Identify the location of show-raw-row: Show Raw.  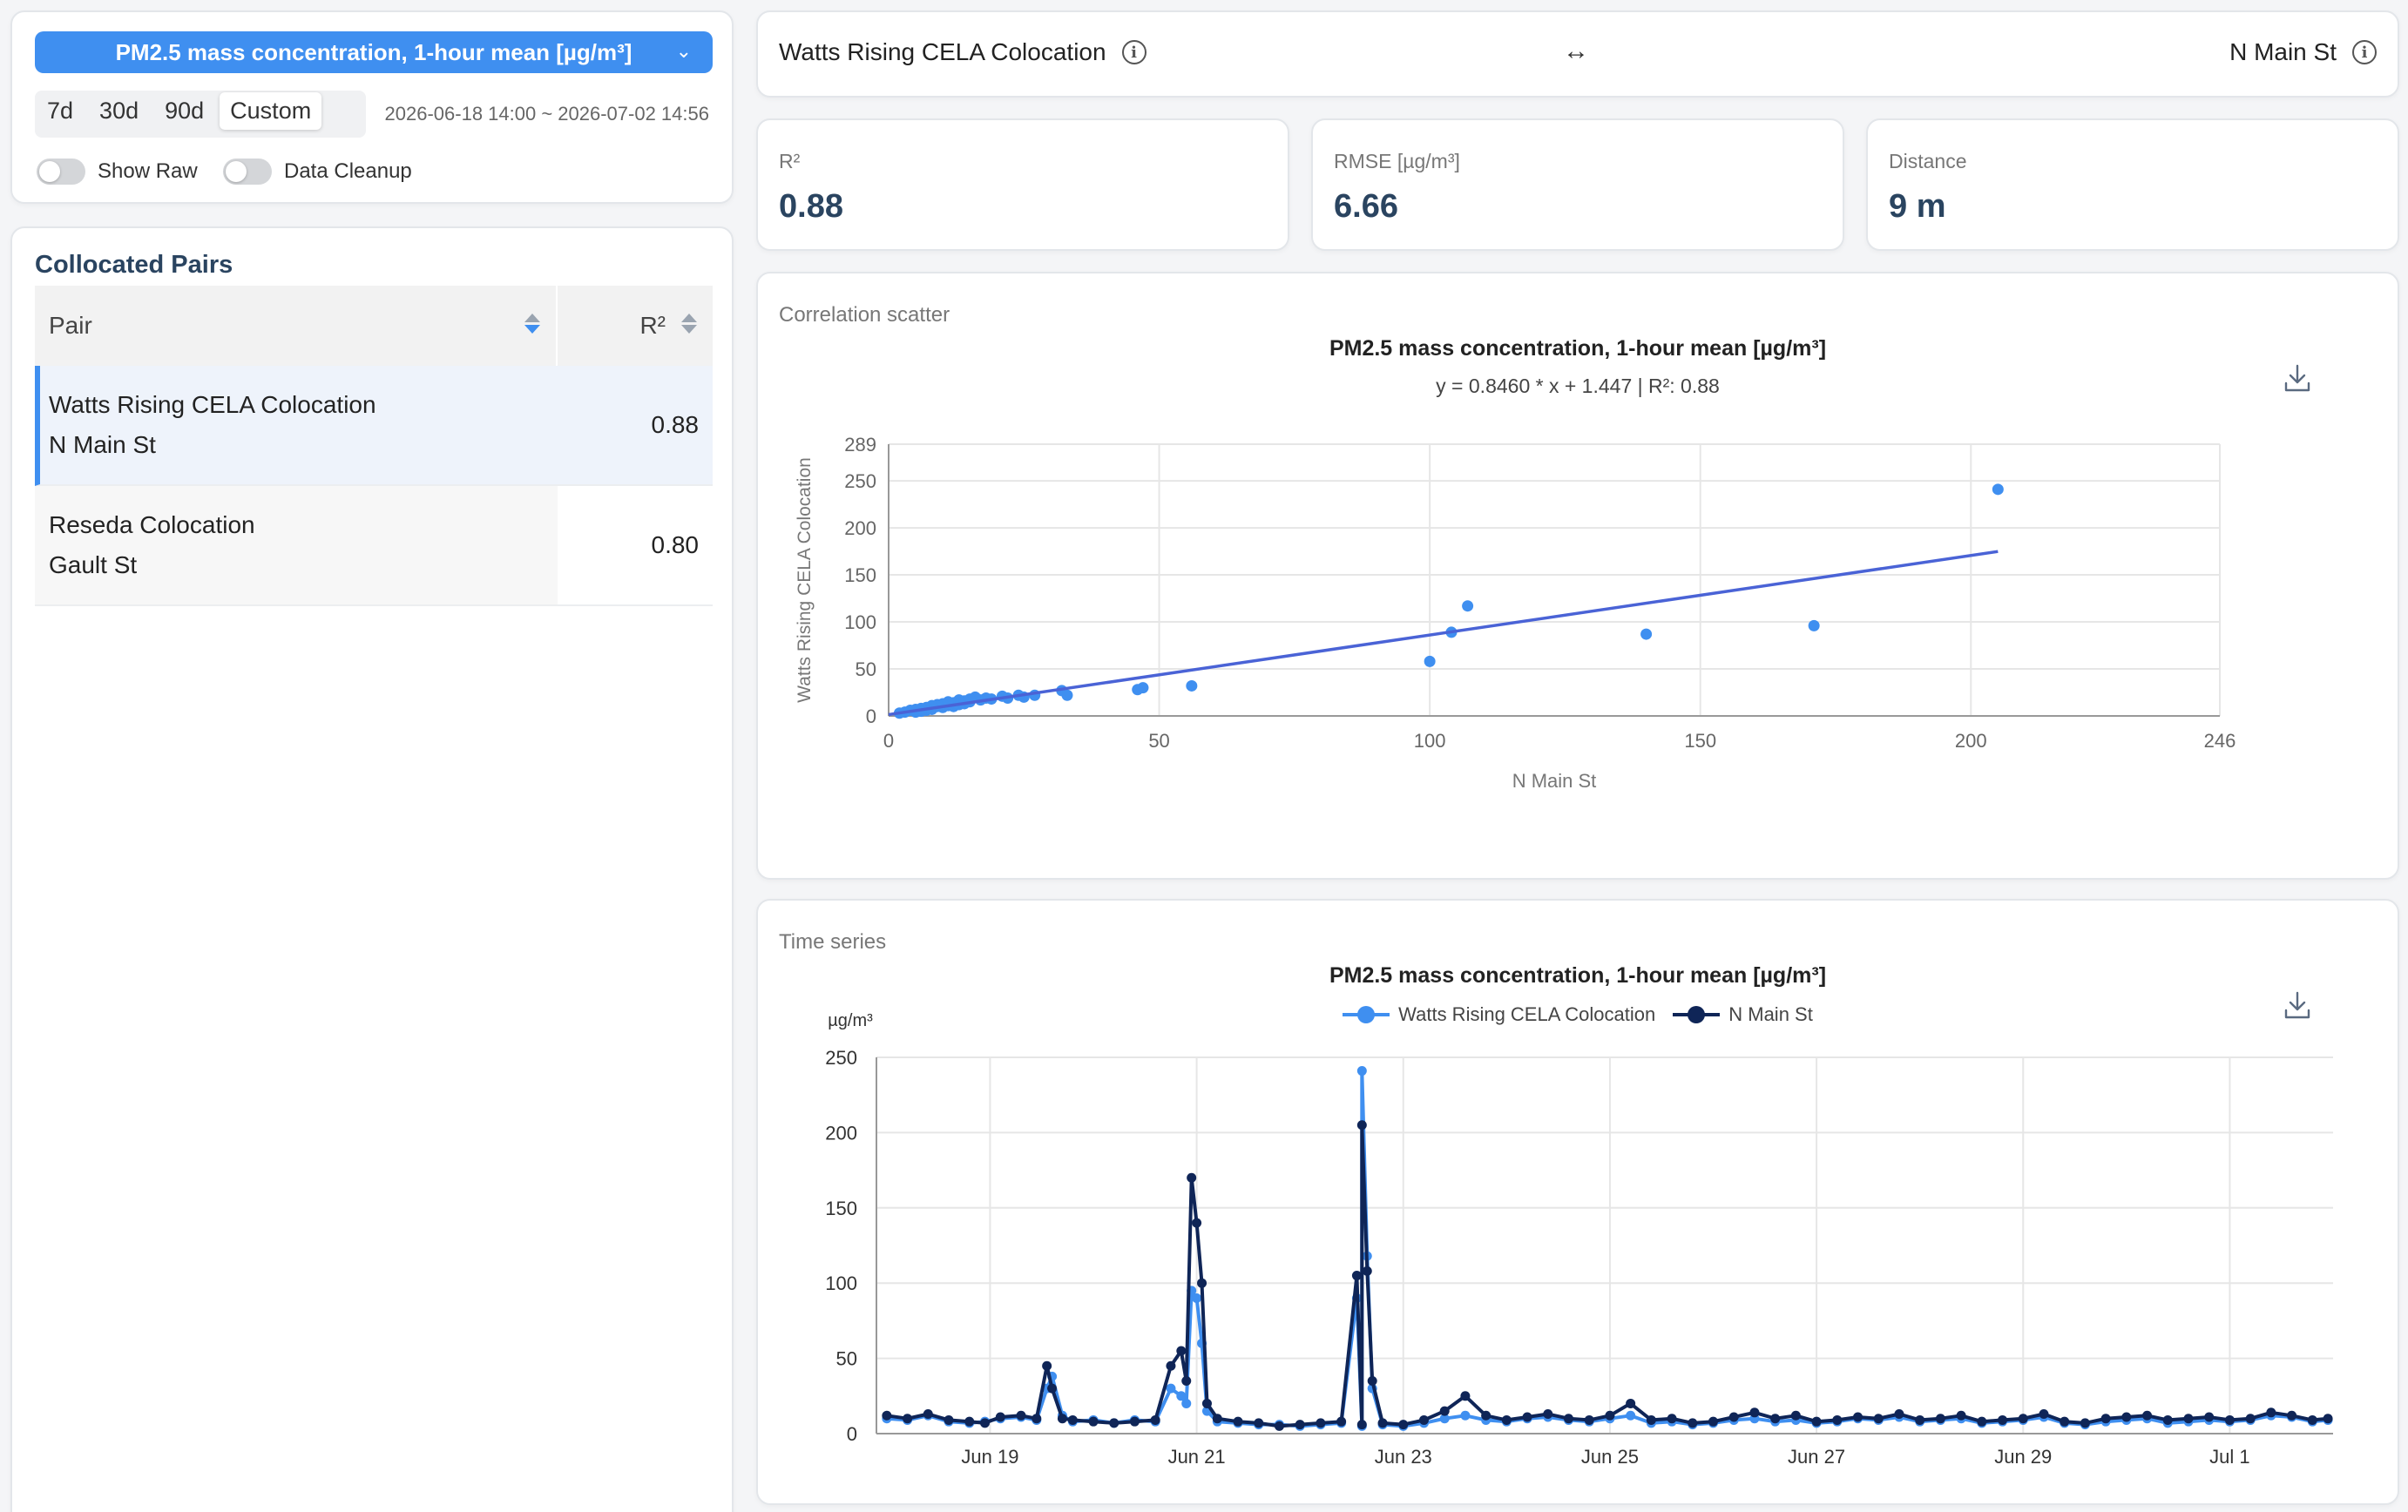
(118, 172).